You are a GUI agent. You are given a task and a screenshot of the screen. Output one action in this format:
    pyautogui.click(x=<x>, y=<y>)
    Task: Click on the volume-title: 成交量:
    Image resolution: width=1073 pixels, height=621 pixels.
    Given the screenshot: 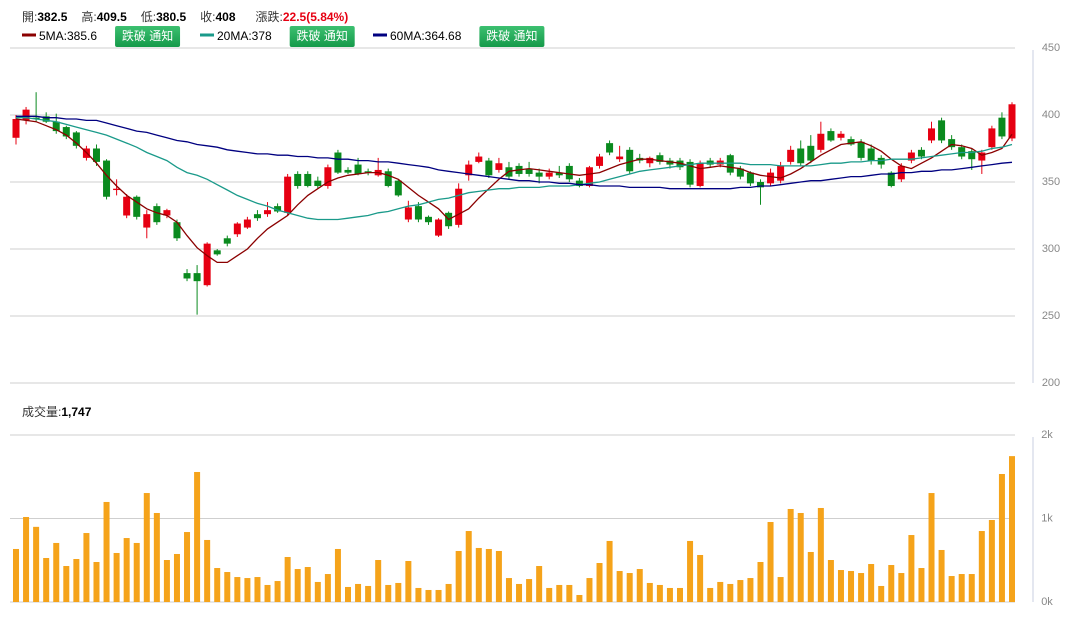 What is the action you would take?
    pyautogui.click(x=41, y=411)
    